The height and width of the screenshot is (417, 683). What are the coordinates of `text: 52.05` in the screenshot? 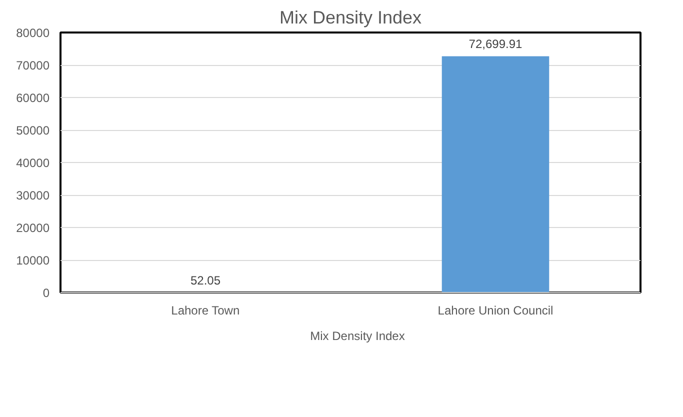 It's located at (205, 280).